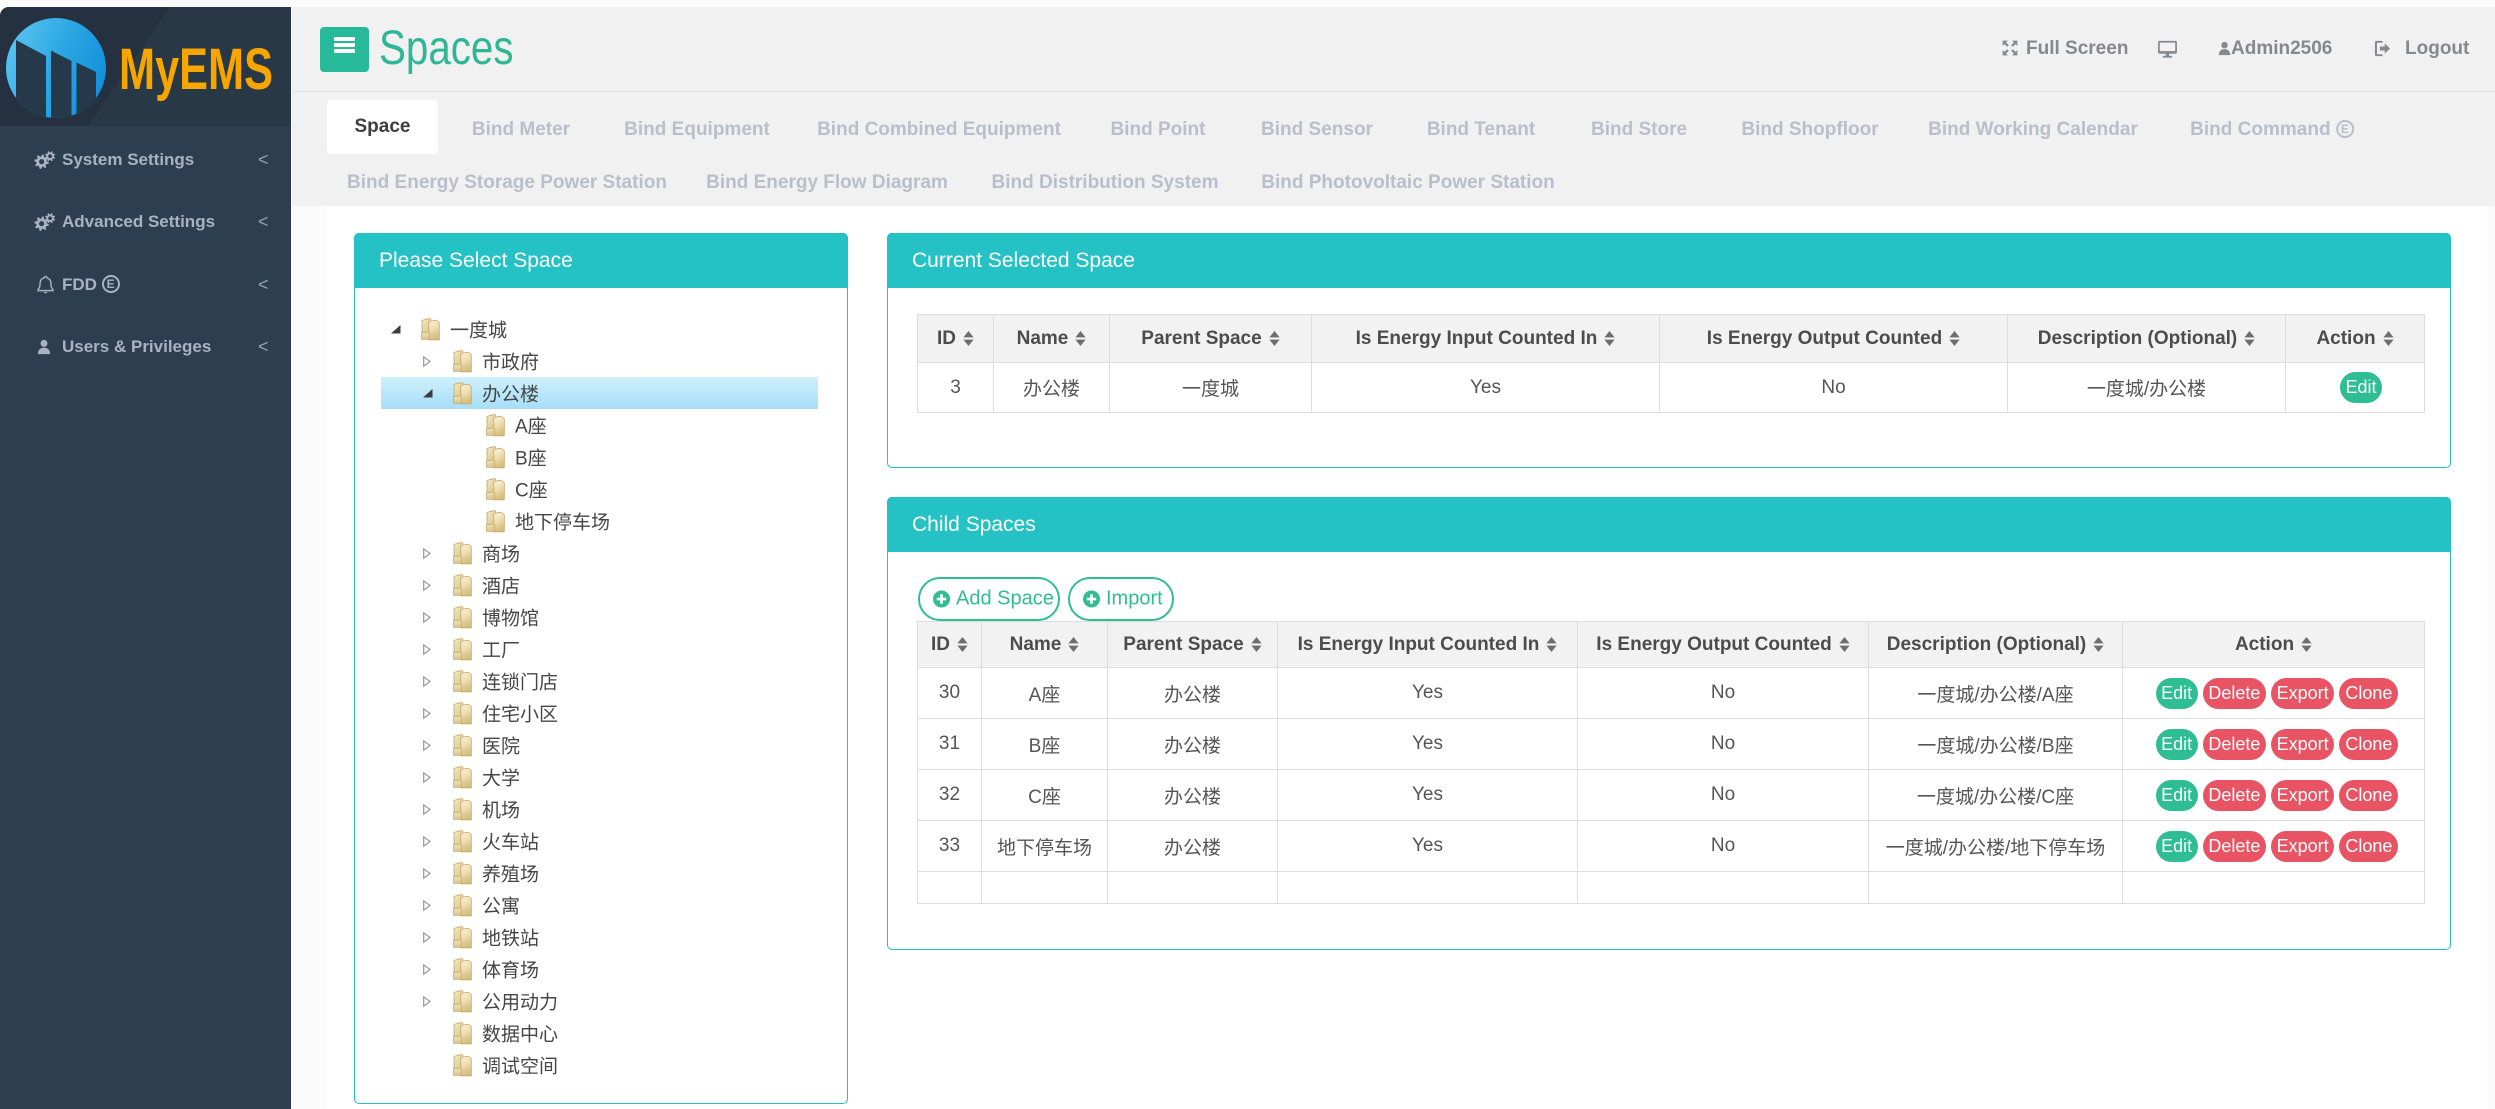 The height and width of the screenshot is (1109, 2495). I want to click on svg-text: MyEMS, so click(196, 69).